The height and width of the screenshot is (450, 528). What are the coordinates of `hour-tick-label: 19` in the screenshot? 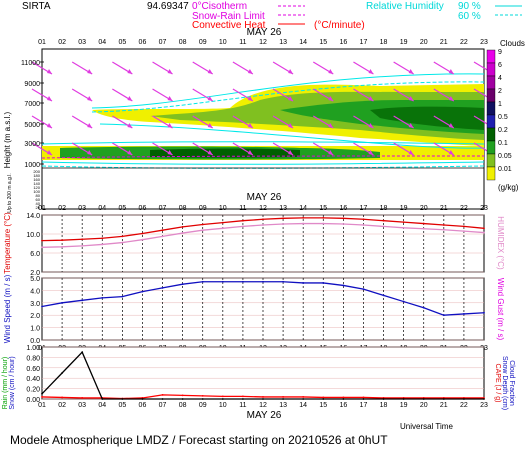 It's located at (404, 405).